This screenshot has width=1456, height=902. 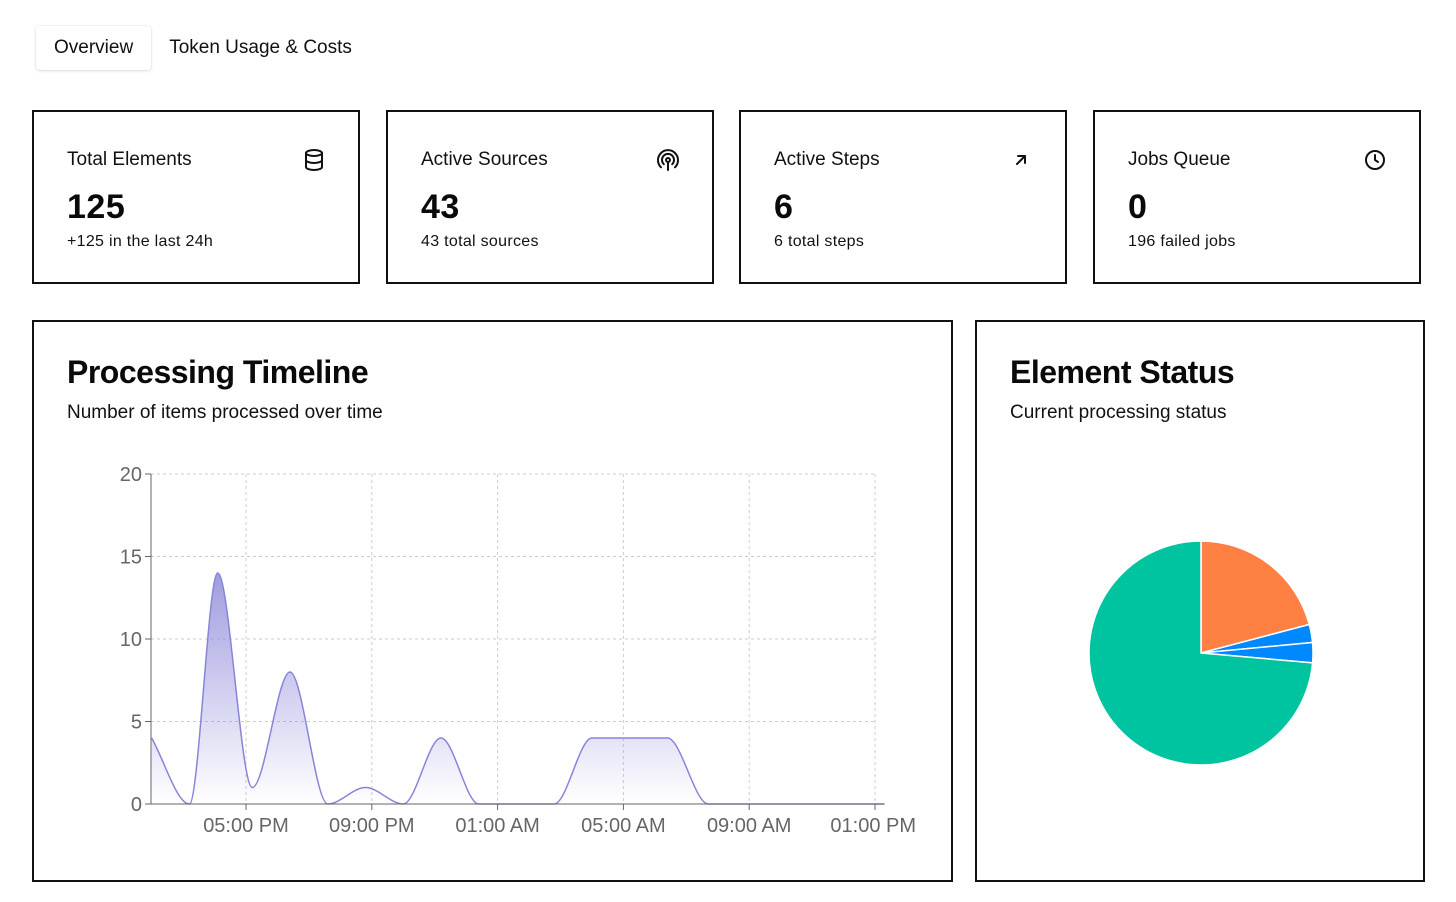 What do you see at coordinates (131, 640) in the screenshot?
I see `y-tick-label: 10` at bounding box center [131, 640].